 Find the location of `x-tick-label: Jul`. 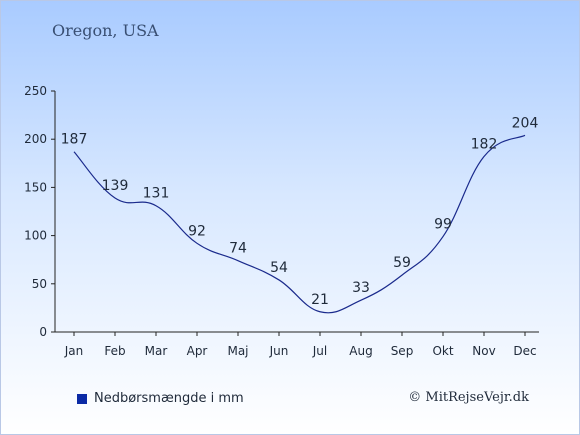

x-tick-label: Jul is located at coordinates (319, 351).